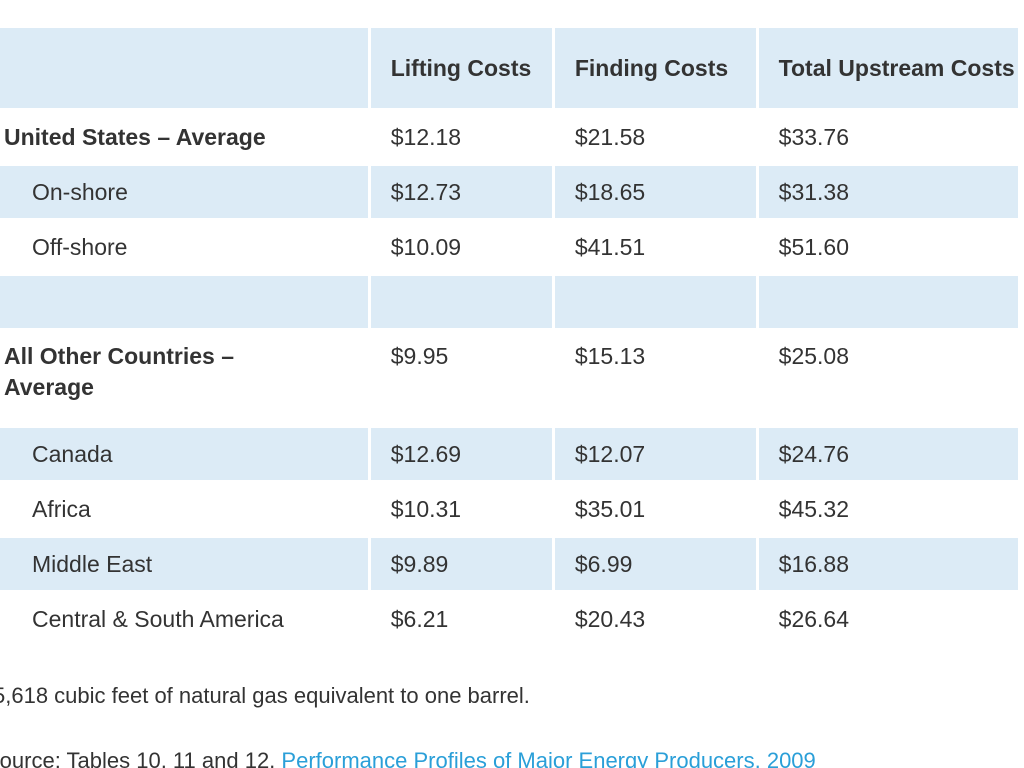  What do you see at coordinates (888, 454) in the screenshot?
I see `value-cell: $24.76` at bounding box center [888, 454].